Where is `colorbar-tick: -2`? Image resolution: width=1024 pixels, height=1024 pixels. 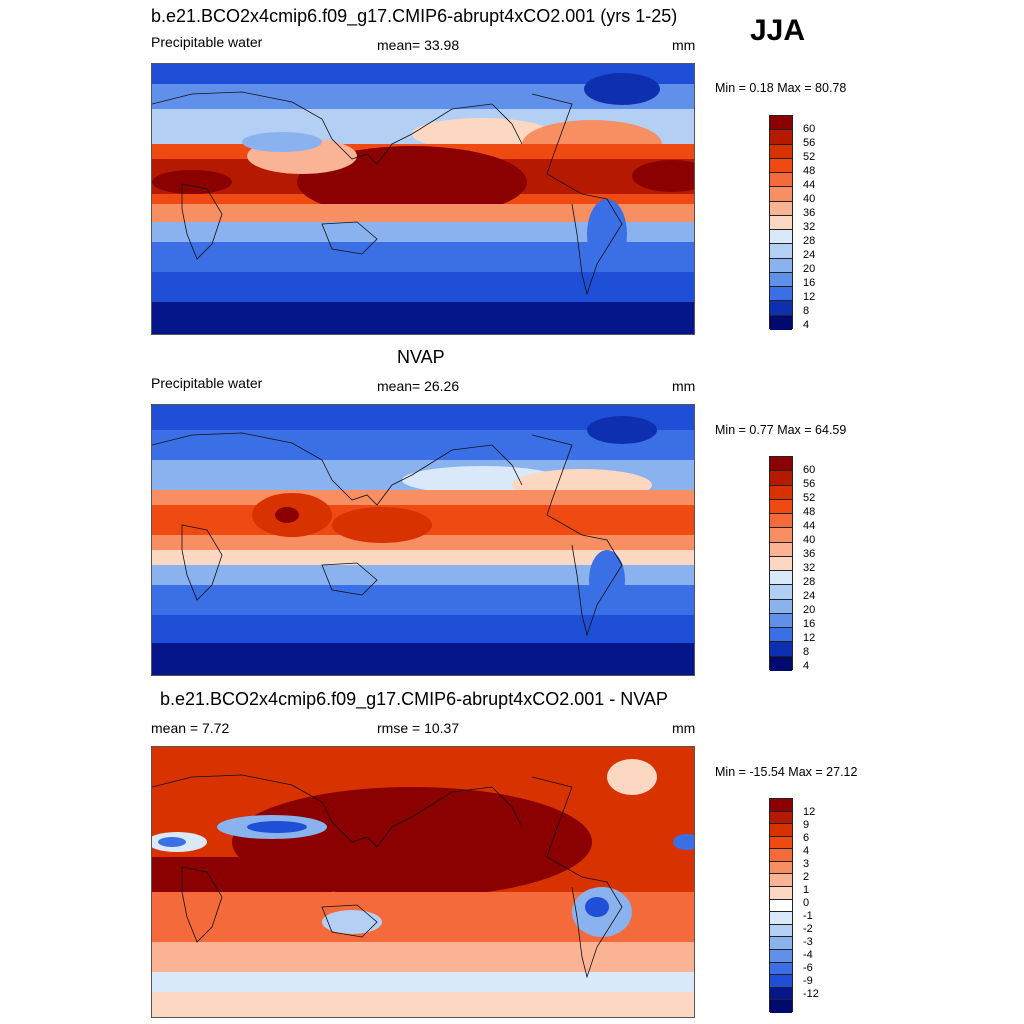 colorbar-tick: -2 is located at coordinates (808, 929).